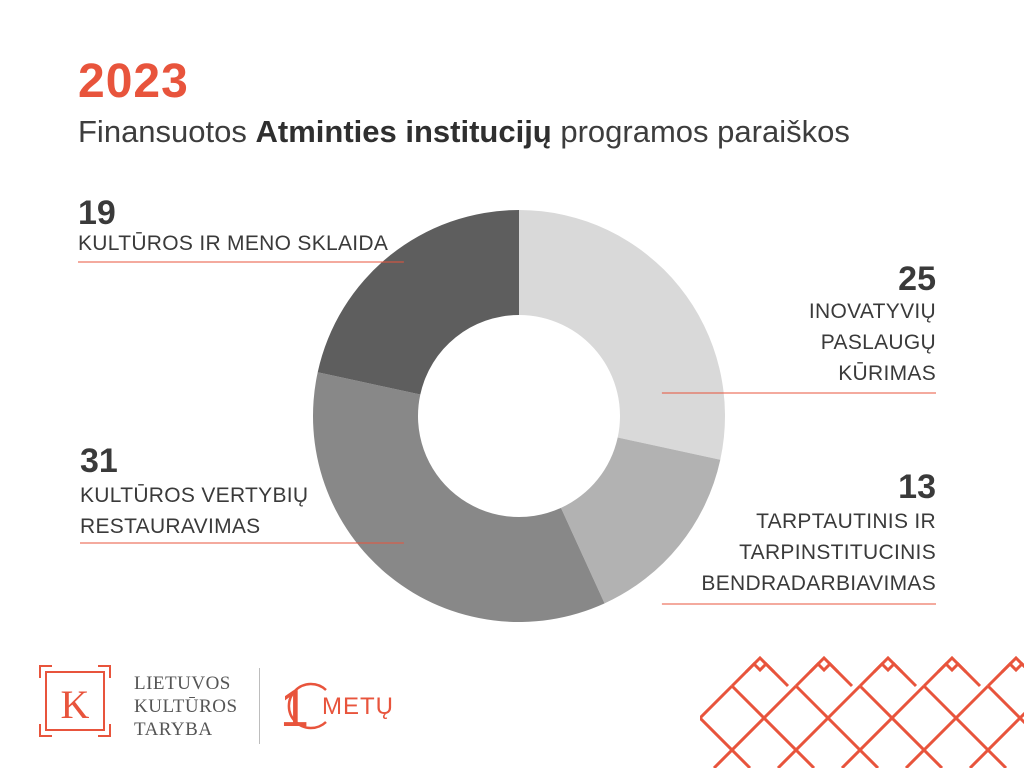 The image size is (1024, 768). I want to click on value-label-vertybiu: 31, so click(99, 461).